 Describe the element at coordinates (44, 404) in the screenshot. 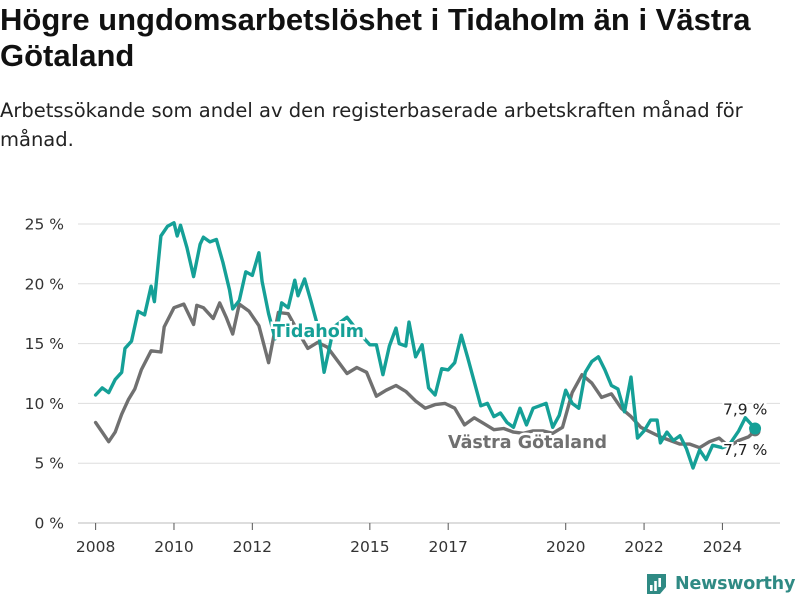

I see `y-tick-label: 10 %` at that location.